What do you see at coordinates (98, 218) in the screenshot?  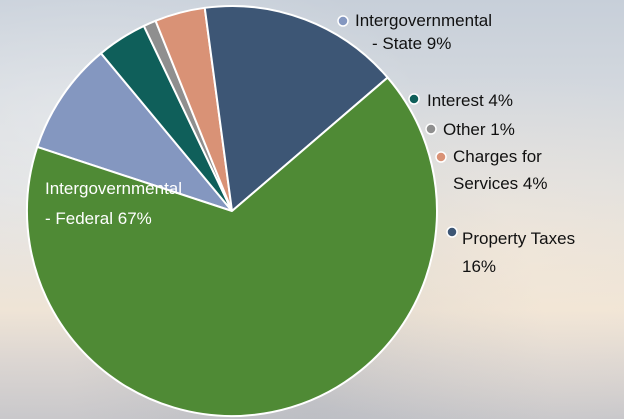 I see `slice-label-line: - Federal 67%` at bounding box center [98, 218].